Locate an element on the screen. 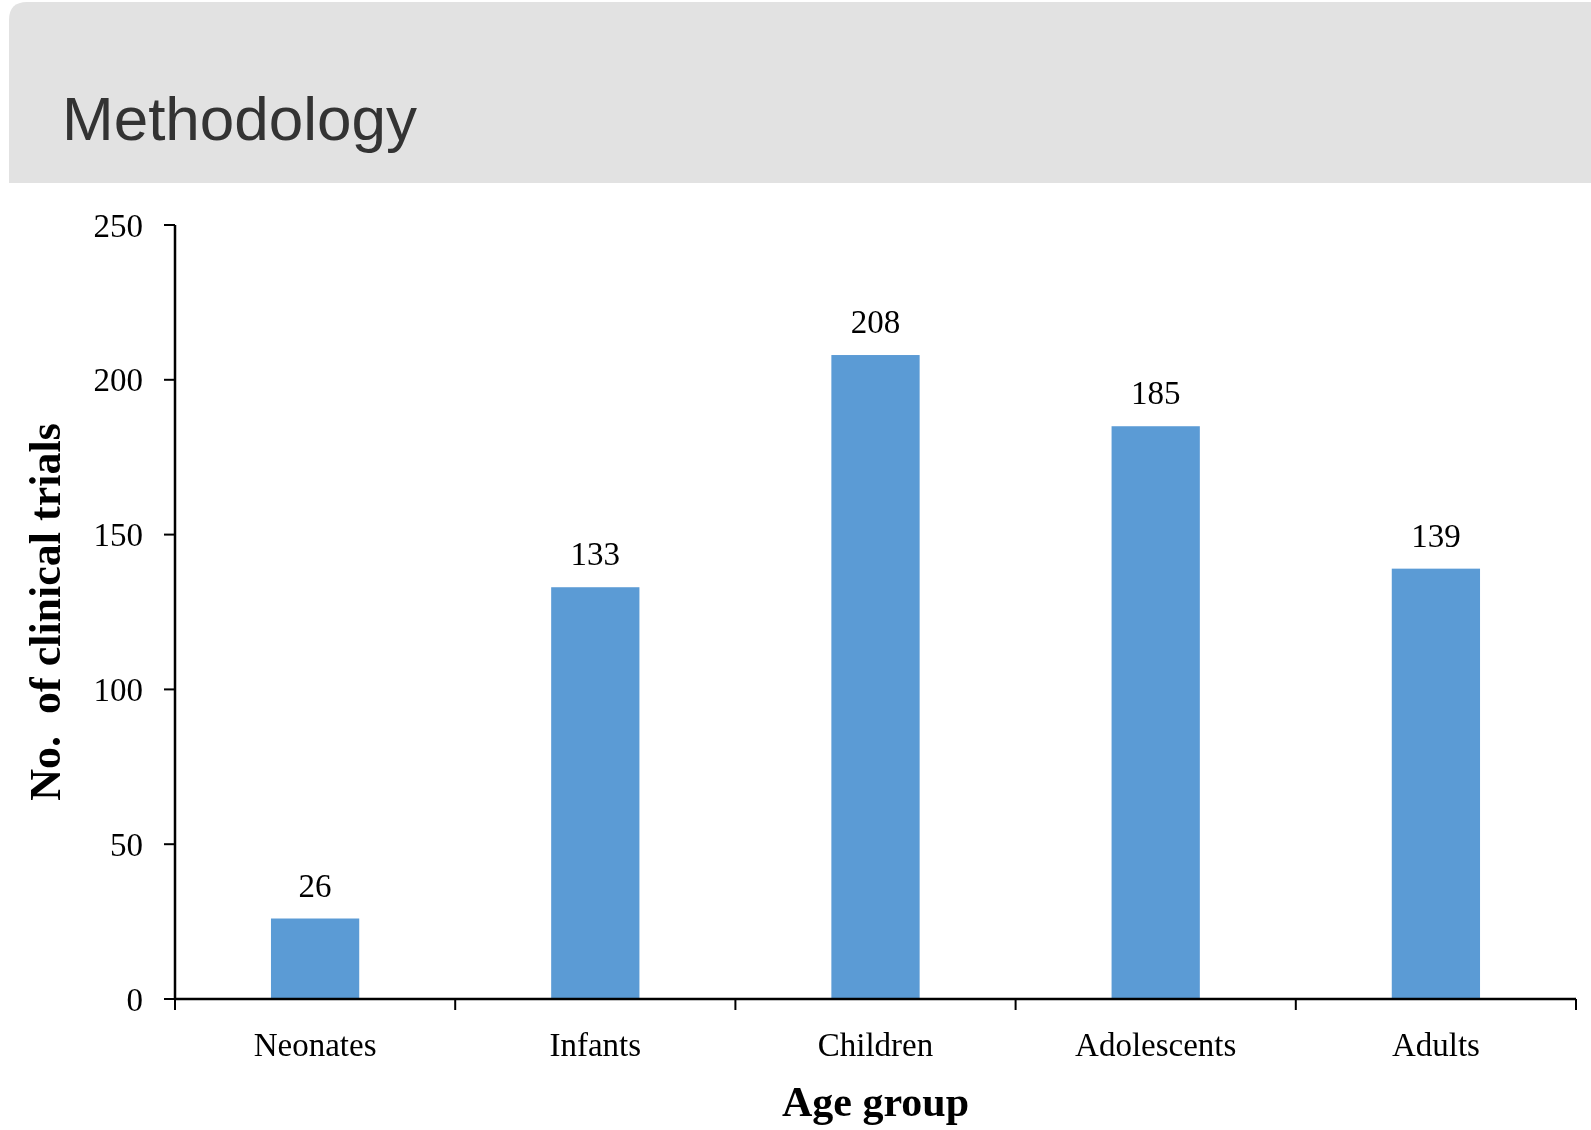 This screenshot has height=1130, width=1591. y-tick-label: 100 is located at coordinates (118, 689).